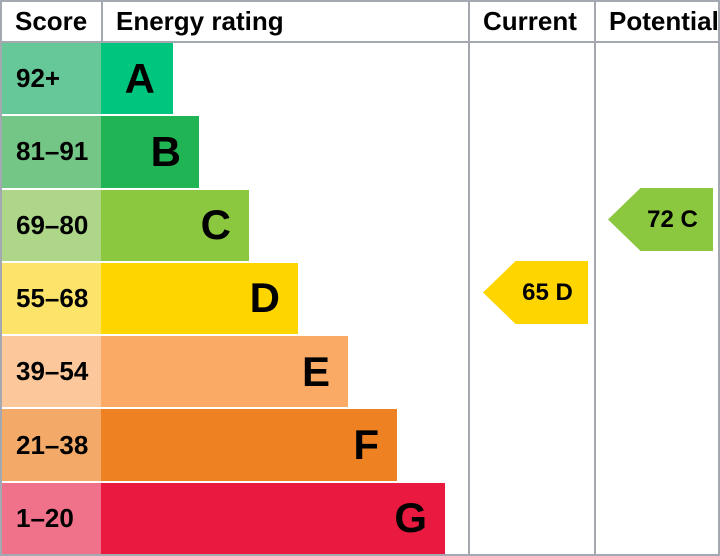 The image size is (720, 556). Describe the element at coordinates (360, 22) in the screenshot. I see `chart-header: Score Energy rating Current Potential` at that location.